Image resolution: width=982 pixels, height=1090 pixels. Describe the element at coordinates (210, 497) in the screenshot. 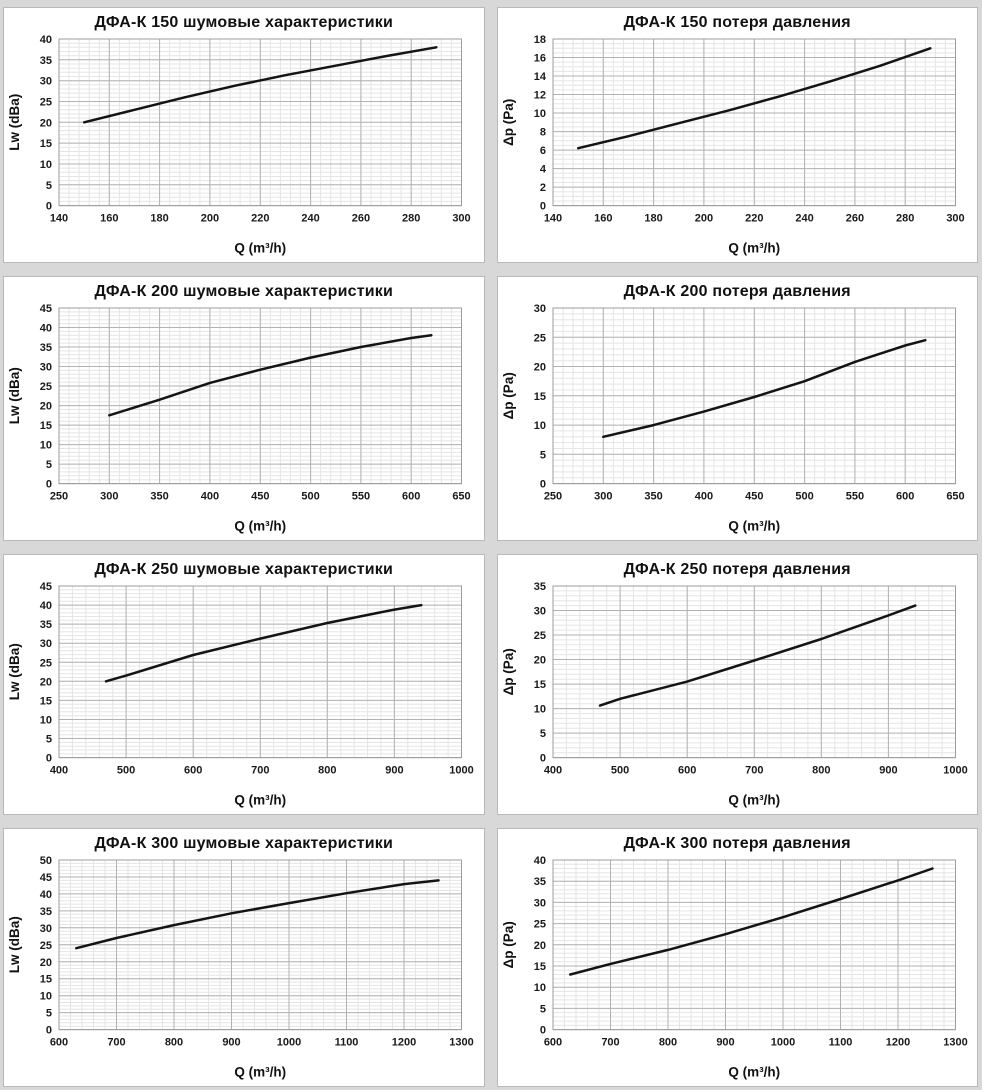

I see `x-tick-label: 400` at that location.